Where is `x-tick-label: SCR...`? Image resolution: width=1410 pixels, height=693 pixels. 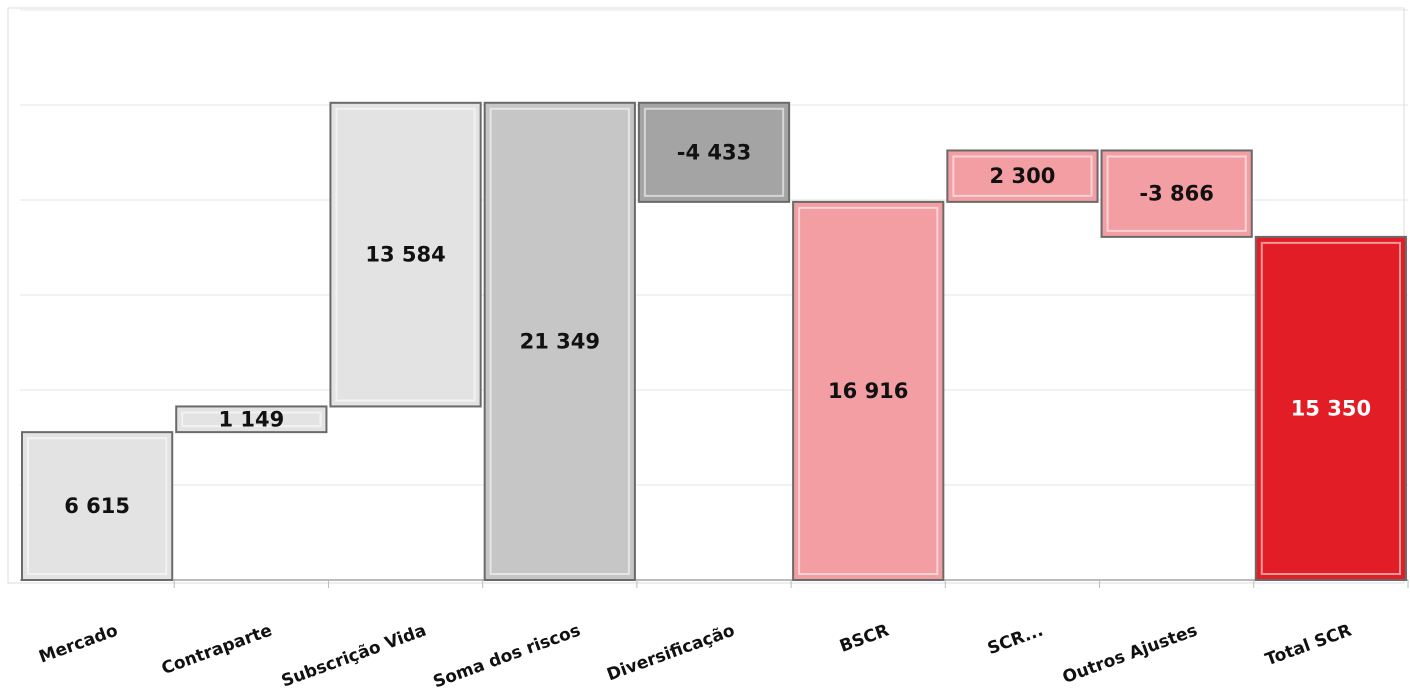
x-tick-label: SCR... is located at coordinates (1015, 640).